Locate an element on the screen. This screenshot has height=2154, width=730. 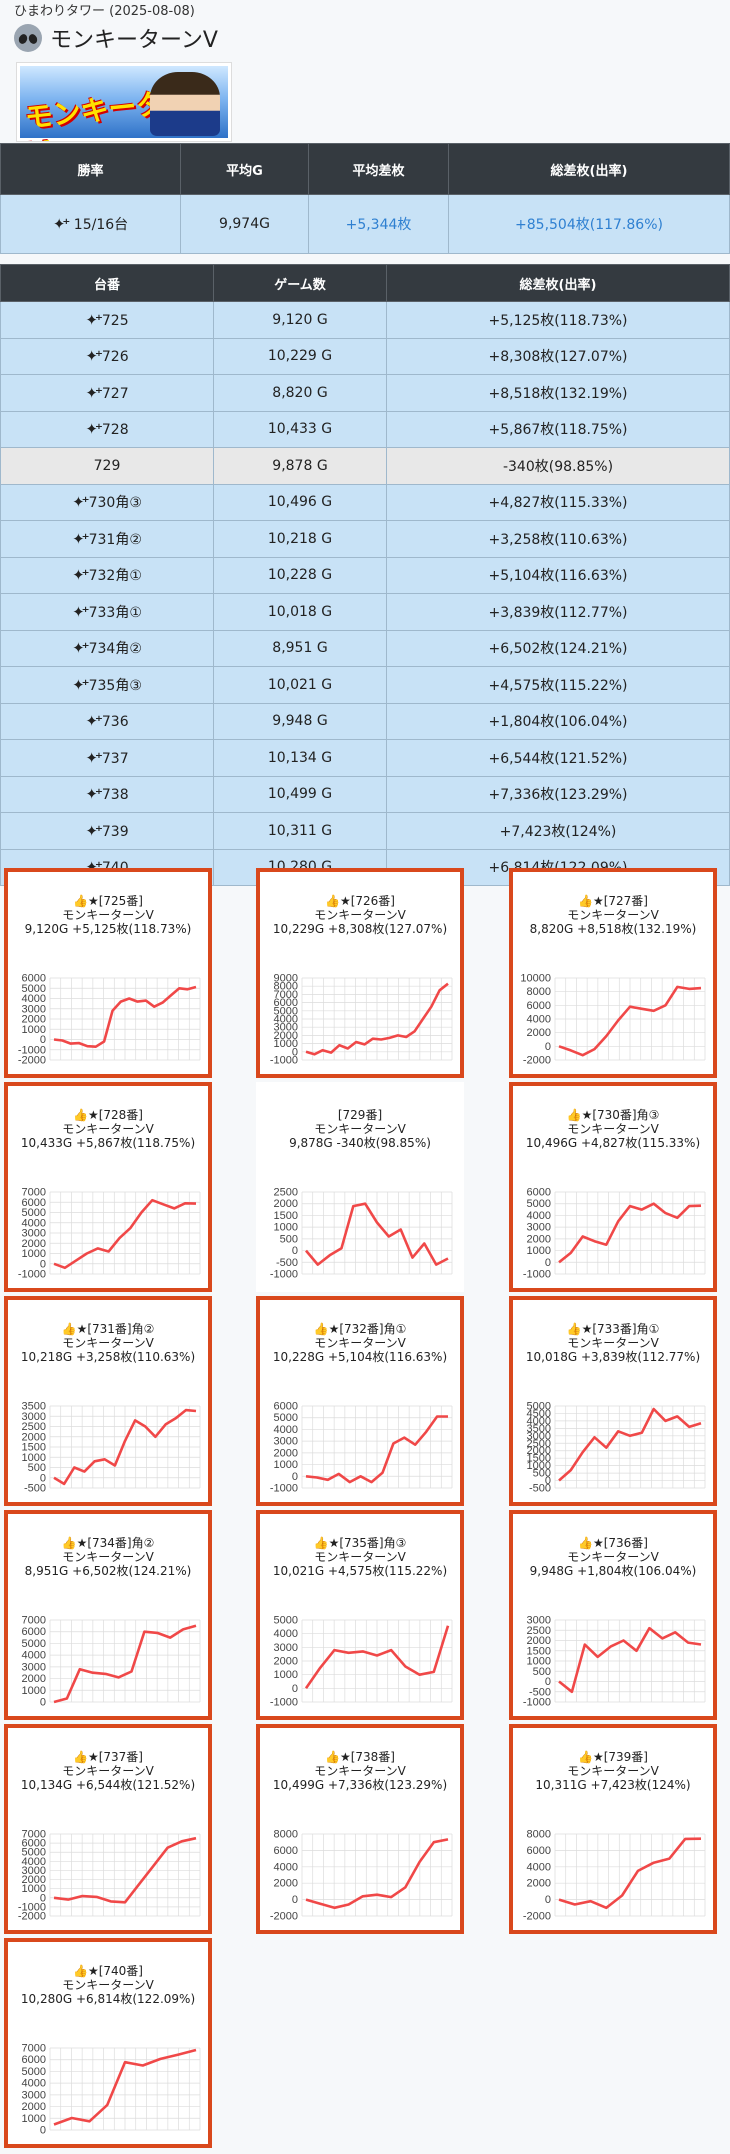
y-tick-label: -500 is located at coordinates (540, 1692).